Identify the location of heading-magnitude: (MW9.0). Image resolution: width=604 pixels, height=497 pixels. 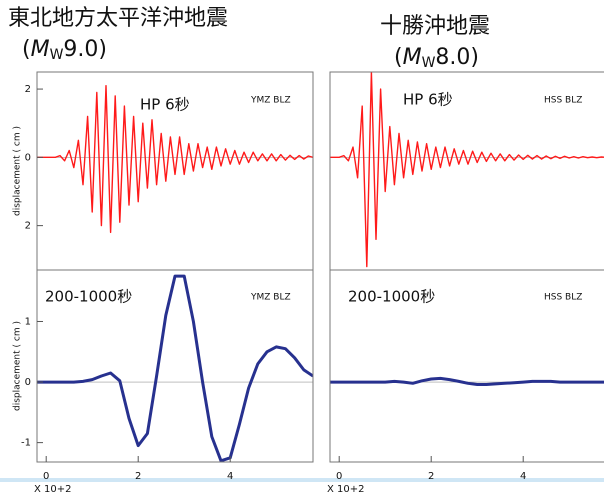
(64, 50).